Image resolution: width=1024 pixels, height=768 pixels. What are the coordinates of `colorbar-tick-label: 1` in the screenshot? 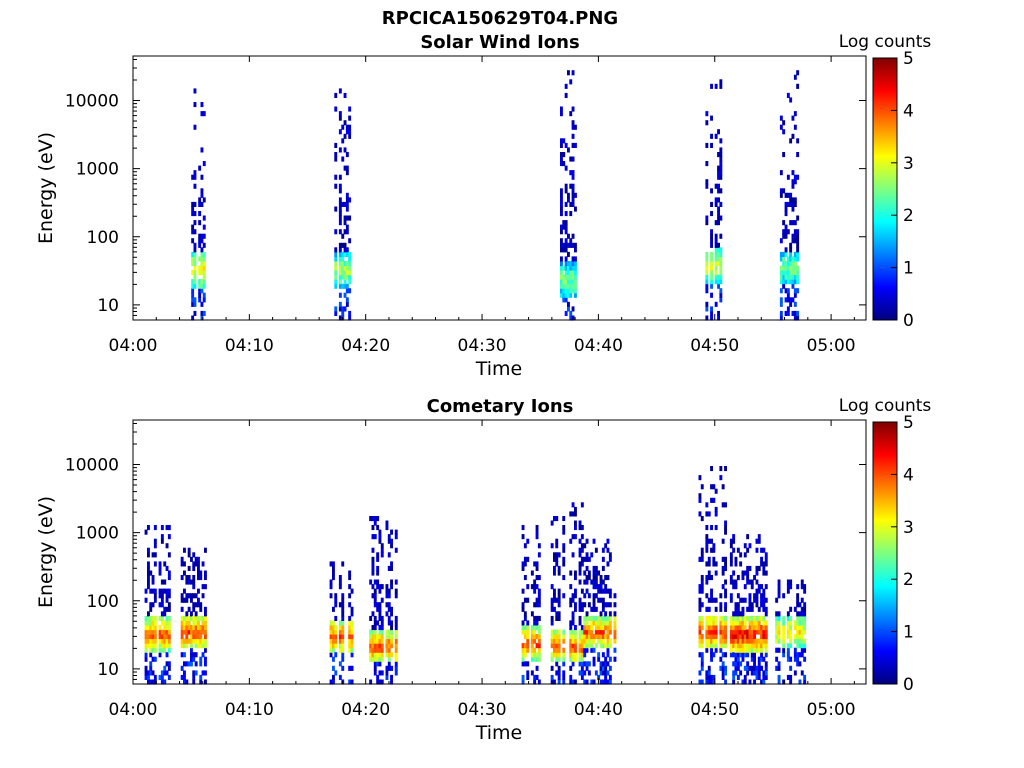 It's located at (908, 633).